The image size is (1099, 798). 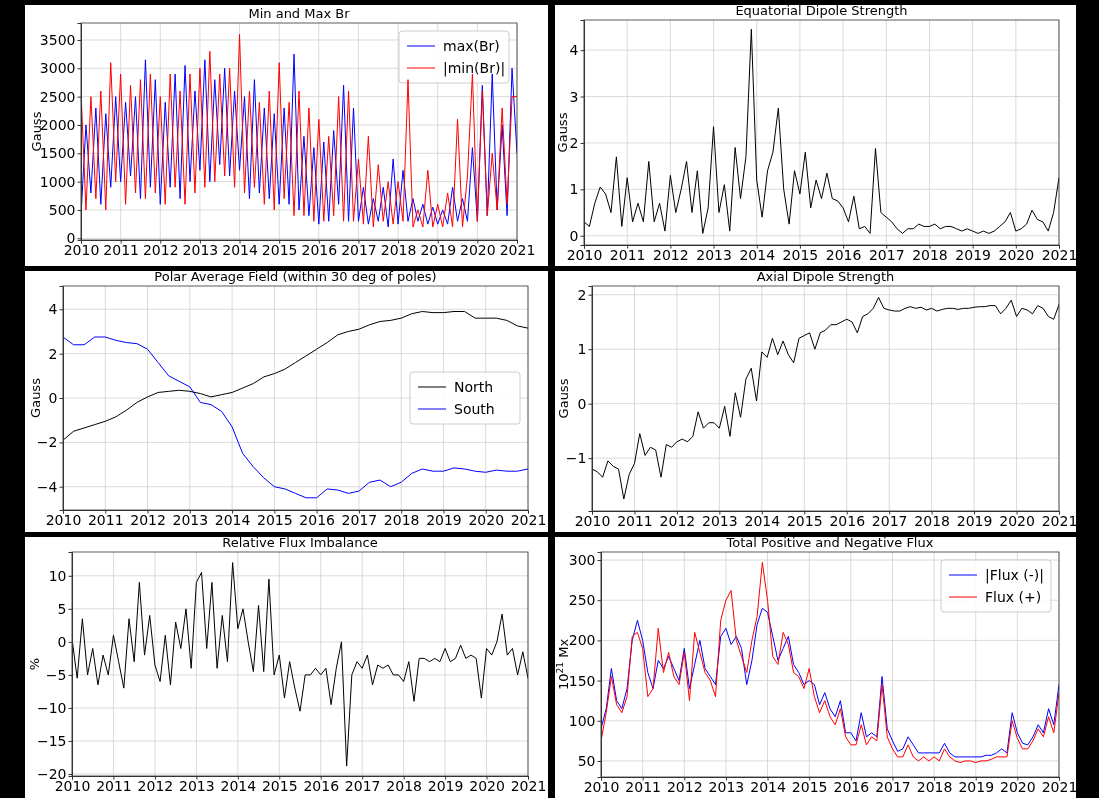 What do you see at coordinates (299, 13) in the screenshot?
I see `chart-title: Min and Max Br` at bounding box center [299, 13].